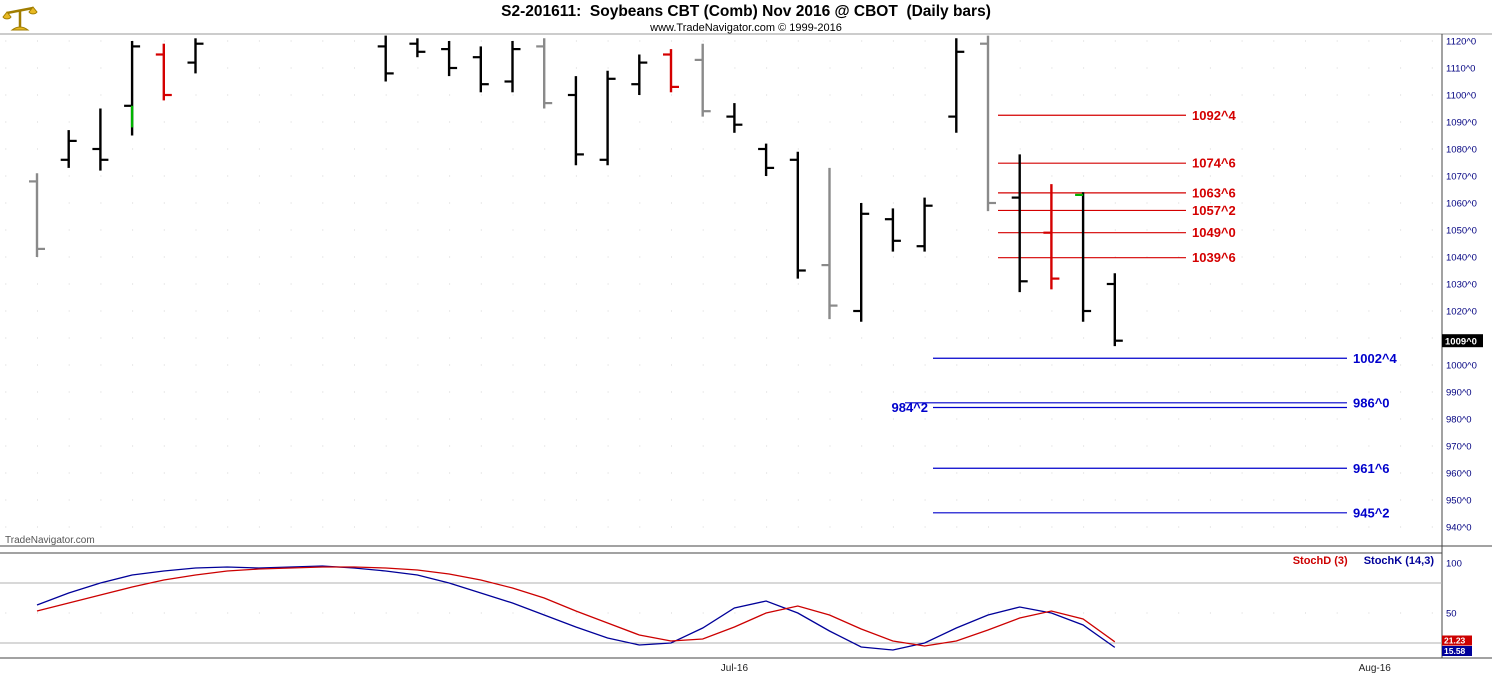 The height and width of the screenshot is (678, 1492). I want to click on resistance-label: 1063^6, so click(1214, 192).